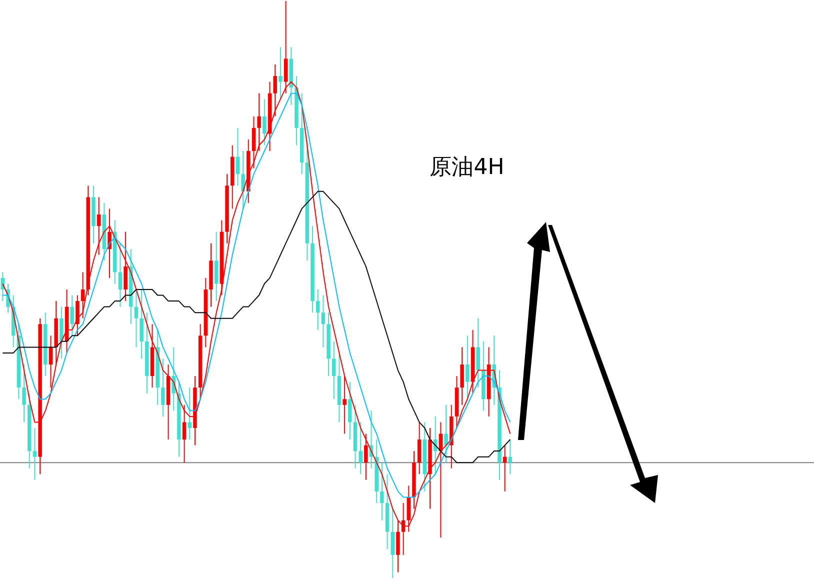 The width and height of the screenshot is (814, 587). I want to click on text: 原油4H, so click(467, 167).